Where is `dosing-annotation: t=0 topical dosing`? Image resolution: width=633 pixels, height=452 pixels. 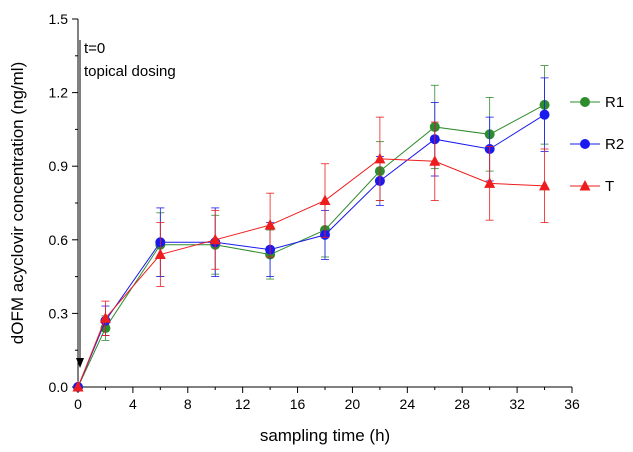
dosing-annotation: t=0 topical dosing is located at coordinates (126, 204).